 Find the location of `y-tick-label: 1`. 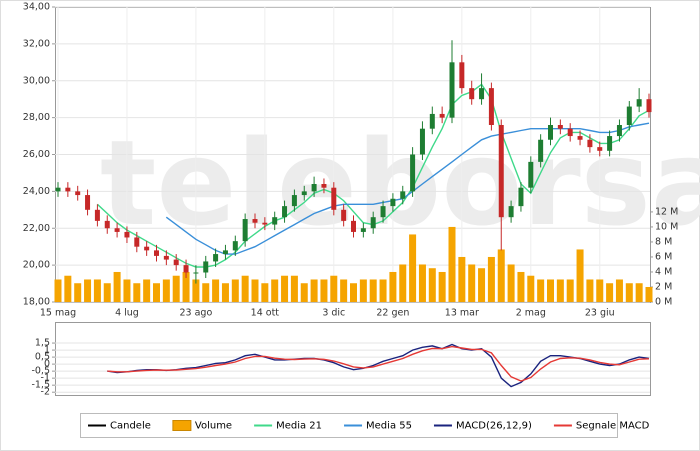

y-tick-label: 1 is located at coordinates (47, 350).